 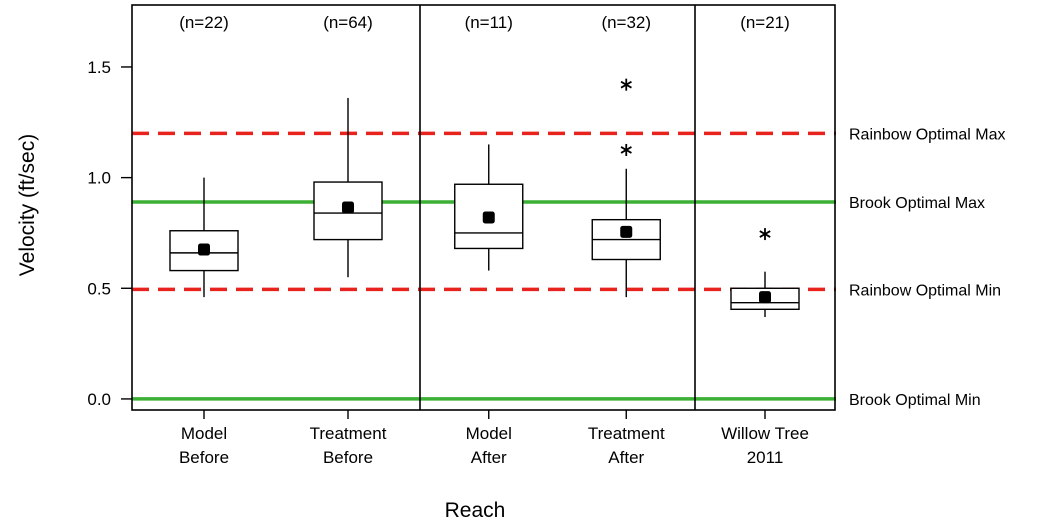 I want to click on reference-line-label: Brook Optimal Max, so click(x=917, y=203).